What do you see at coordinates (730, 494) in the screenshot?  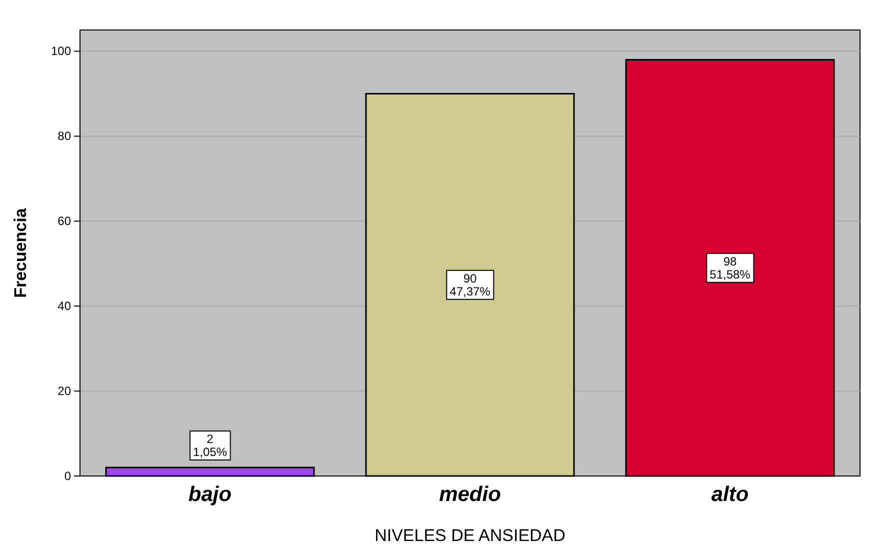 I see `x-tick-label: alto` at bounding box center [730, 494].